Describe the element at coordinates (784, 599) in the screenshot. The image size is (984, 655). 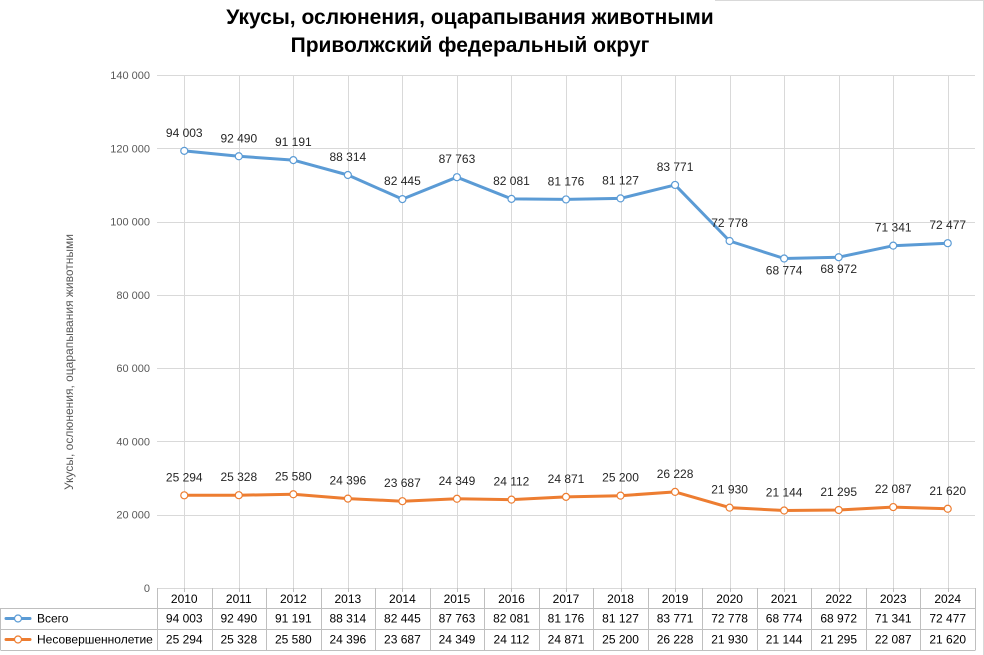
I see `x-tick-label: 2021` at that location.